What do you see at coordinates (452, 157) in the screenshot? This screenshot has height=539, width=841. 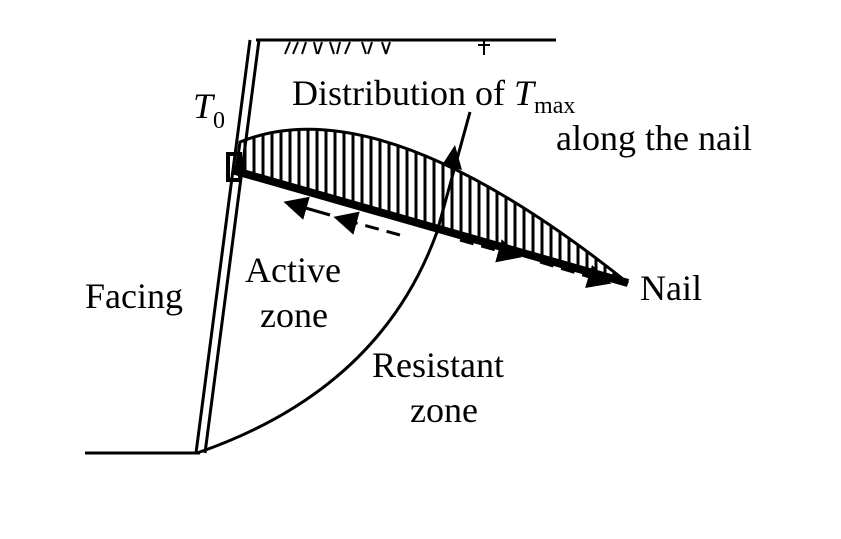 I see `tmax-arrow` at bounding box center [452, 157].